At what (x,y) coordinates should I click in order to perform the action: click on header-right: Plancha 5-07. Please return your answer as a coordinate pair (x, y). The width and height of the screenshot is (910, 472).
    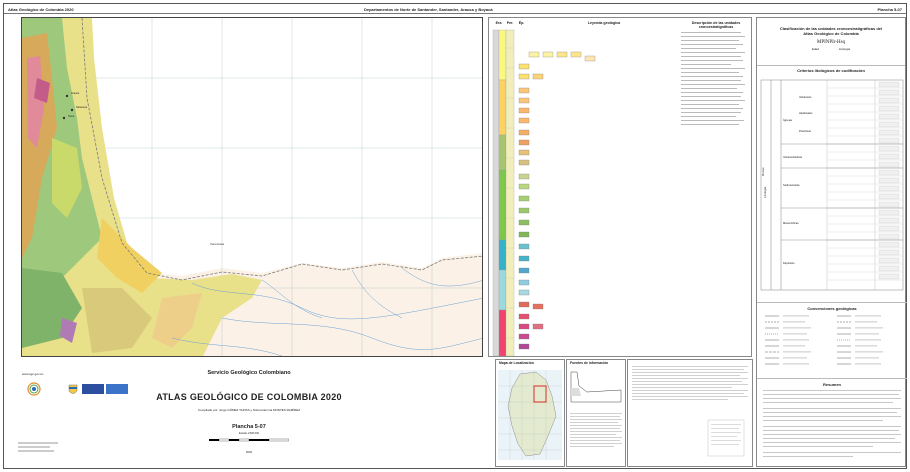
    Looking at the image, I should click on (889, 9).